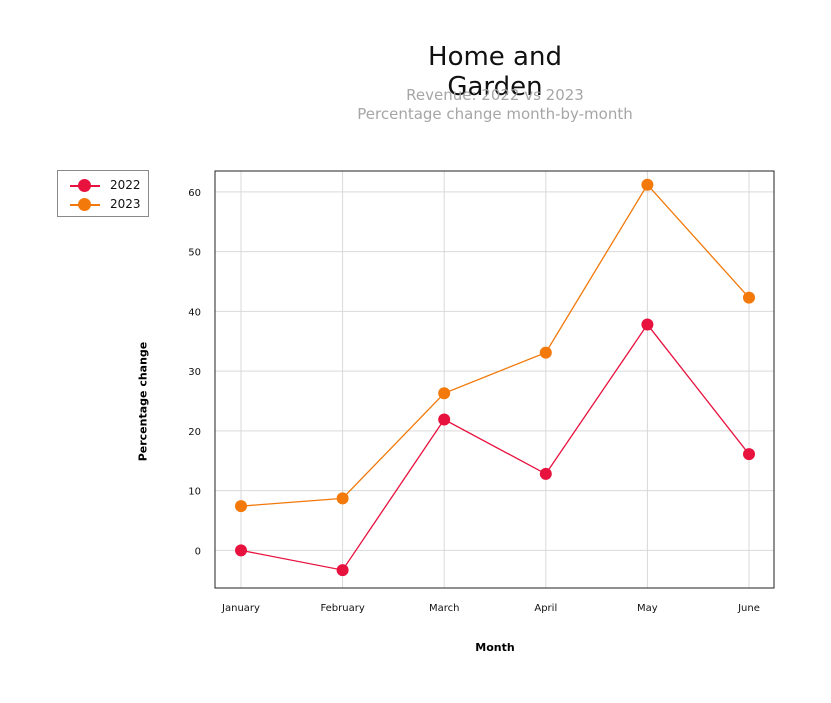 Image resolution: width=831 pixels, height=703 pixels. I want to click on y-tick-label-60: 60, so click(194, 193).